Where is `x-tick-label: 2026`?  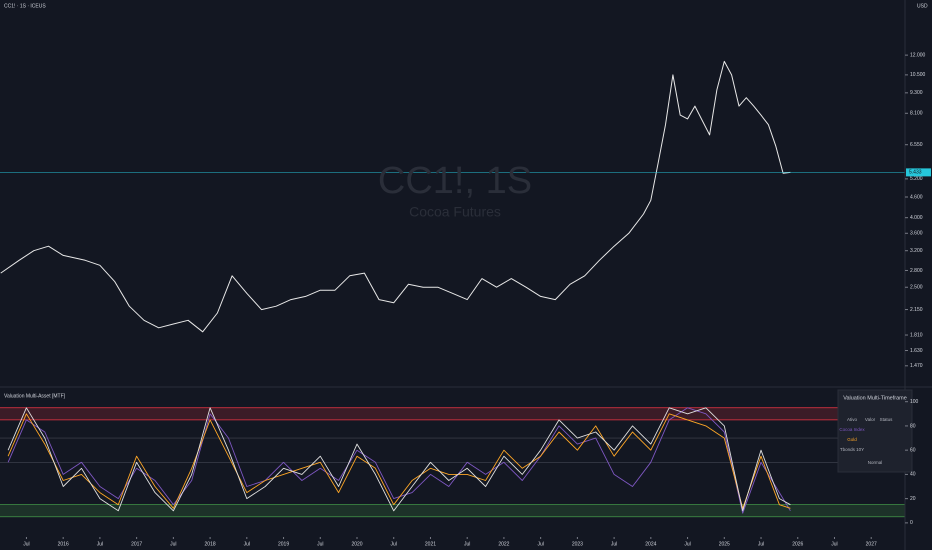 x-tick-label: 2026 is located at coordinates (797, 544).